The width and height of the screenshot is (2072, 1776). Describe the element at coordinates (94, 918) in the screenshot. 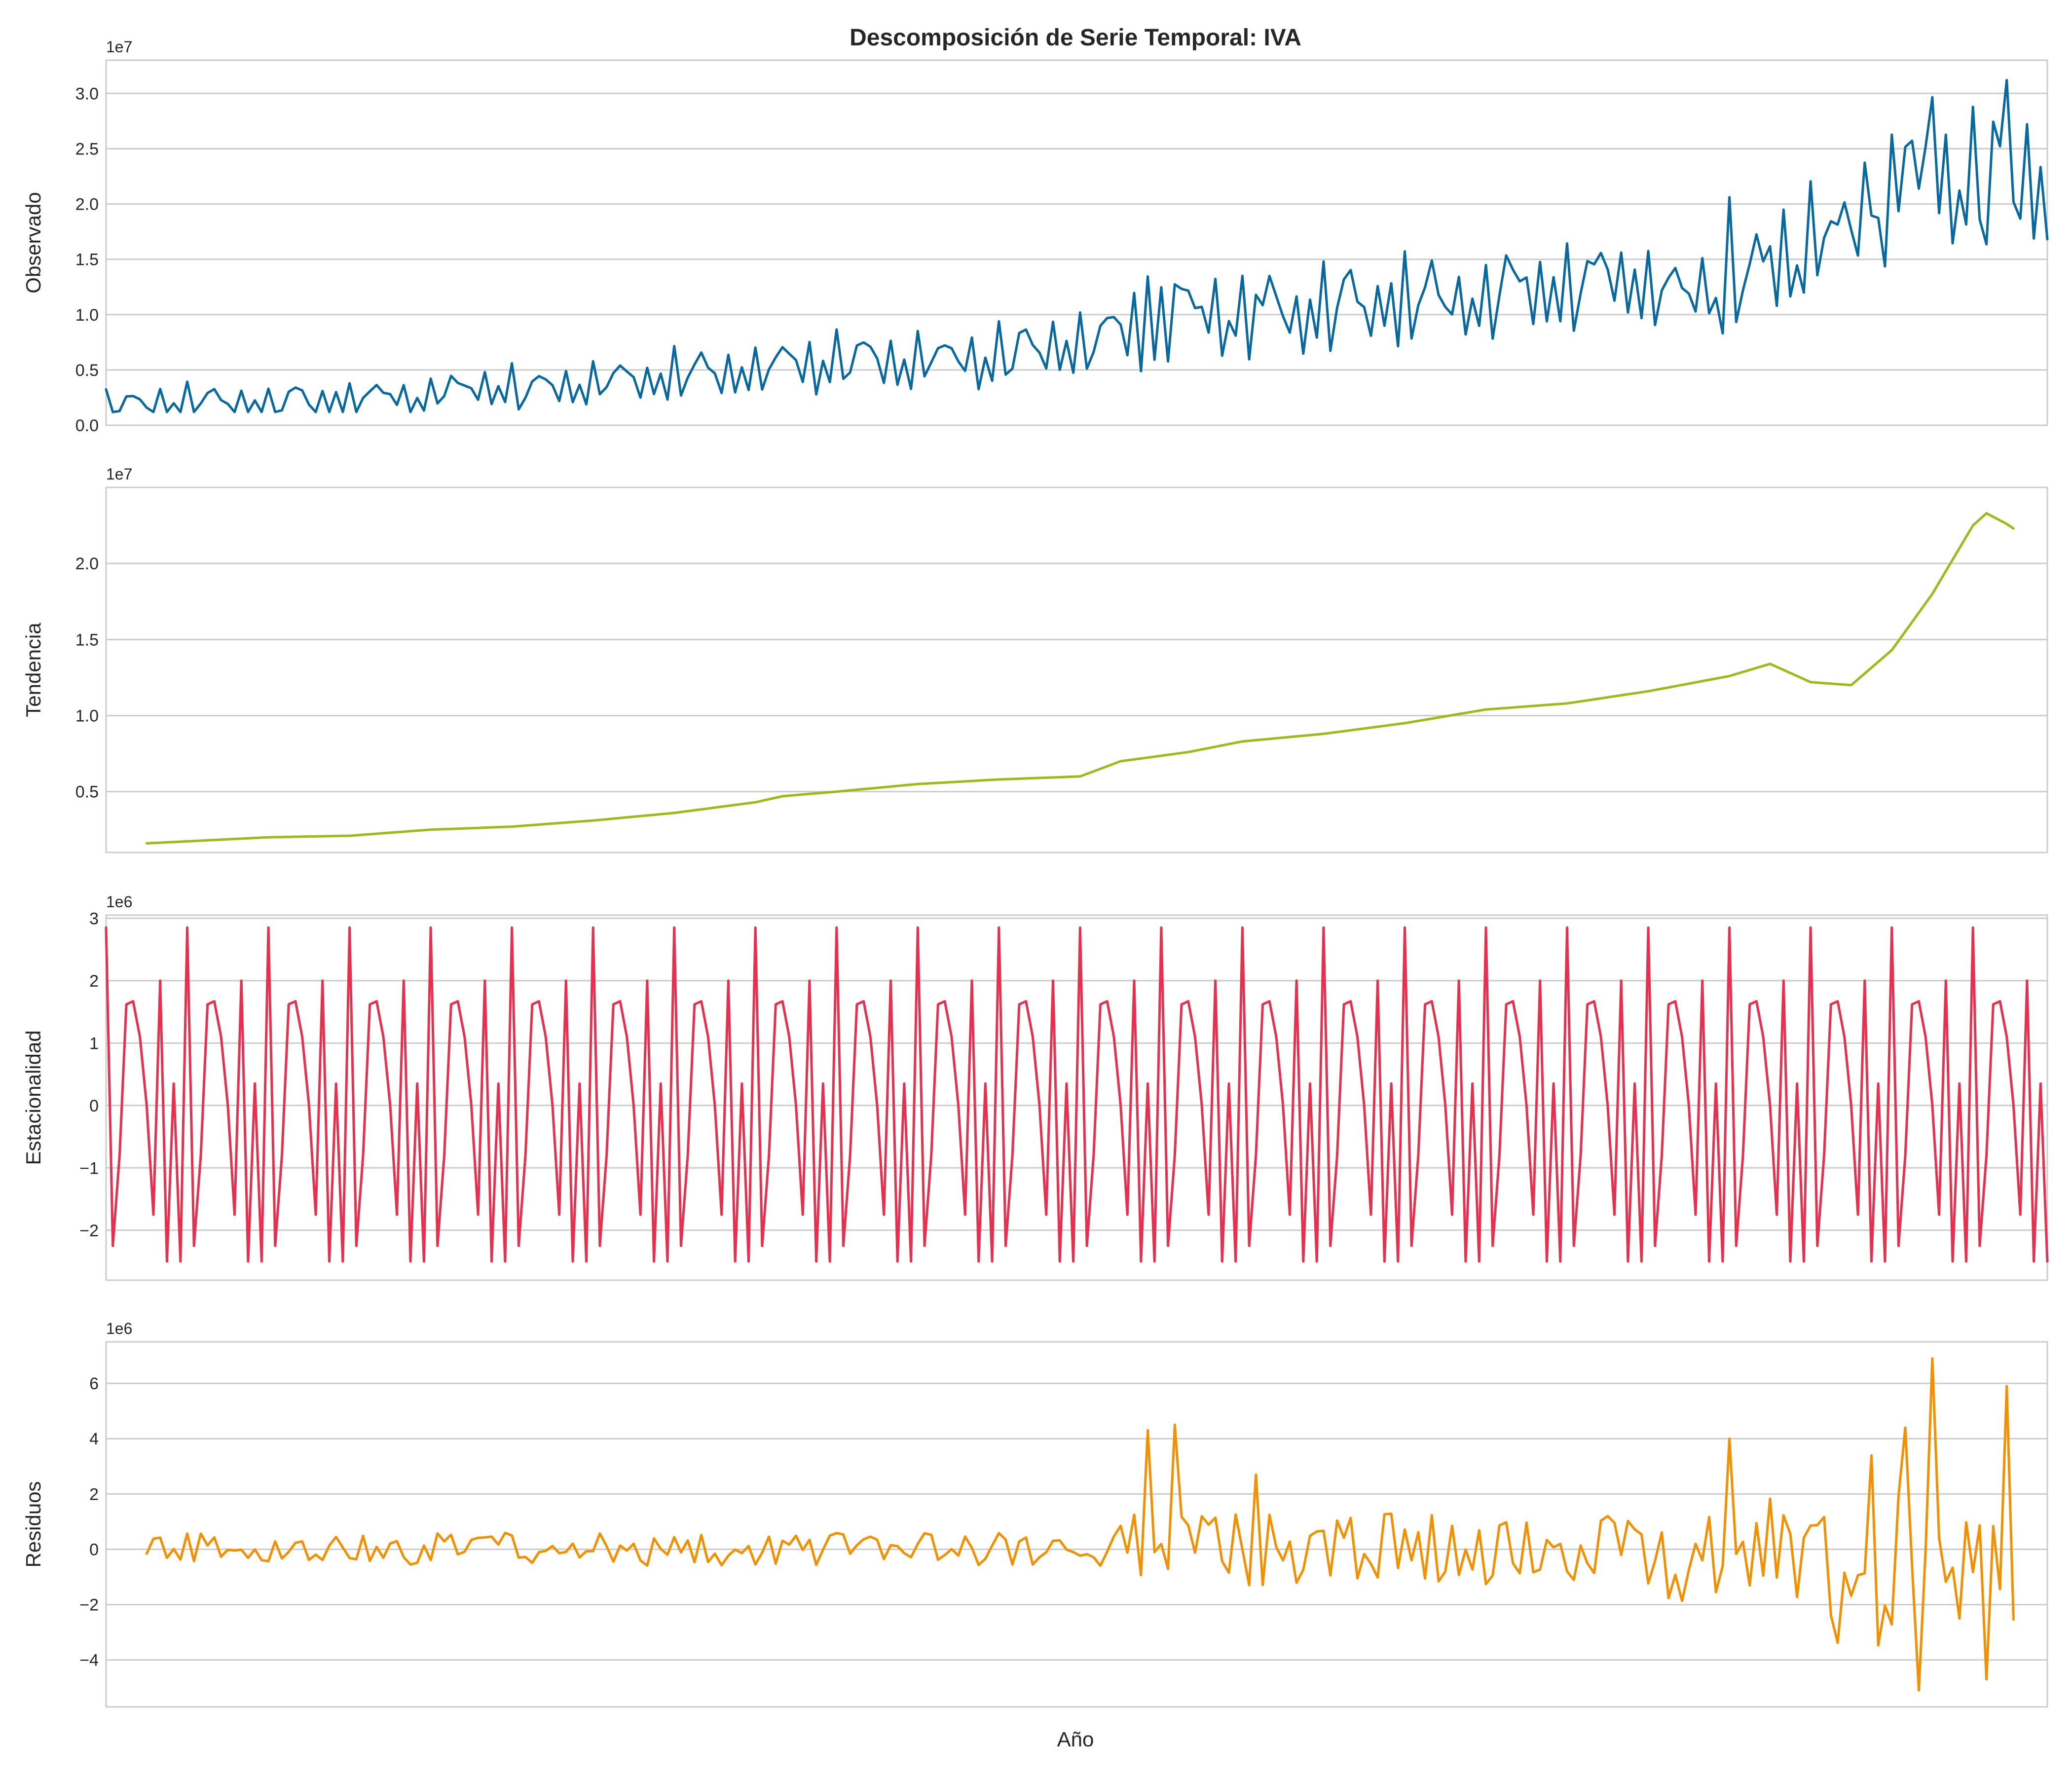

I see `ytick-label-seasonal: 3` at that location.